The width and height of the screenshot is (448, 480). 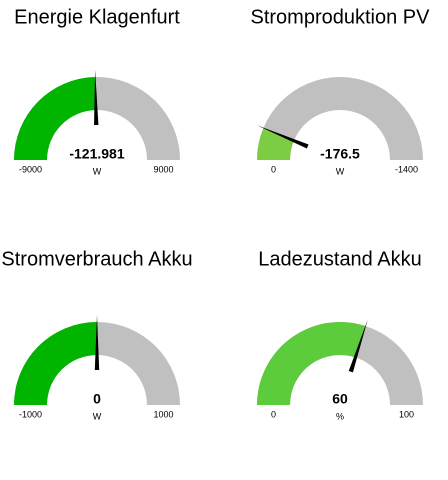 I want to click on gauge-unit: %, so click(x=340, y=416).